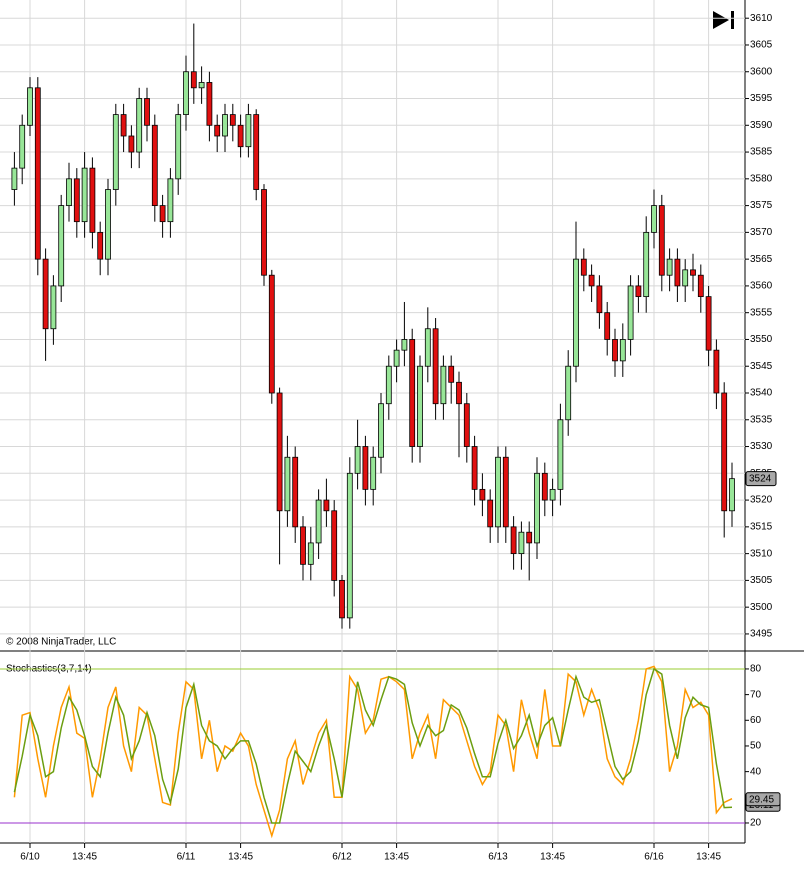 The width and height of the screenshot is (804, 870). What do you see at coordinates (756, 771) in the screenshot?
I see `y-tick-label: 40` at bounding box center [756, 771].